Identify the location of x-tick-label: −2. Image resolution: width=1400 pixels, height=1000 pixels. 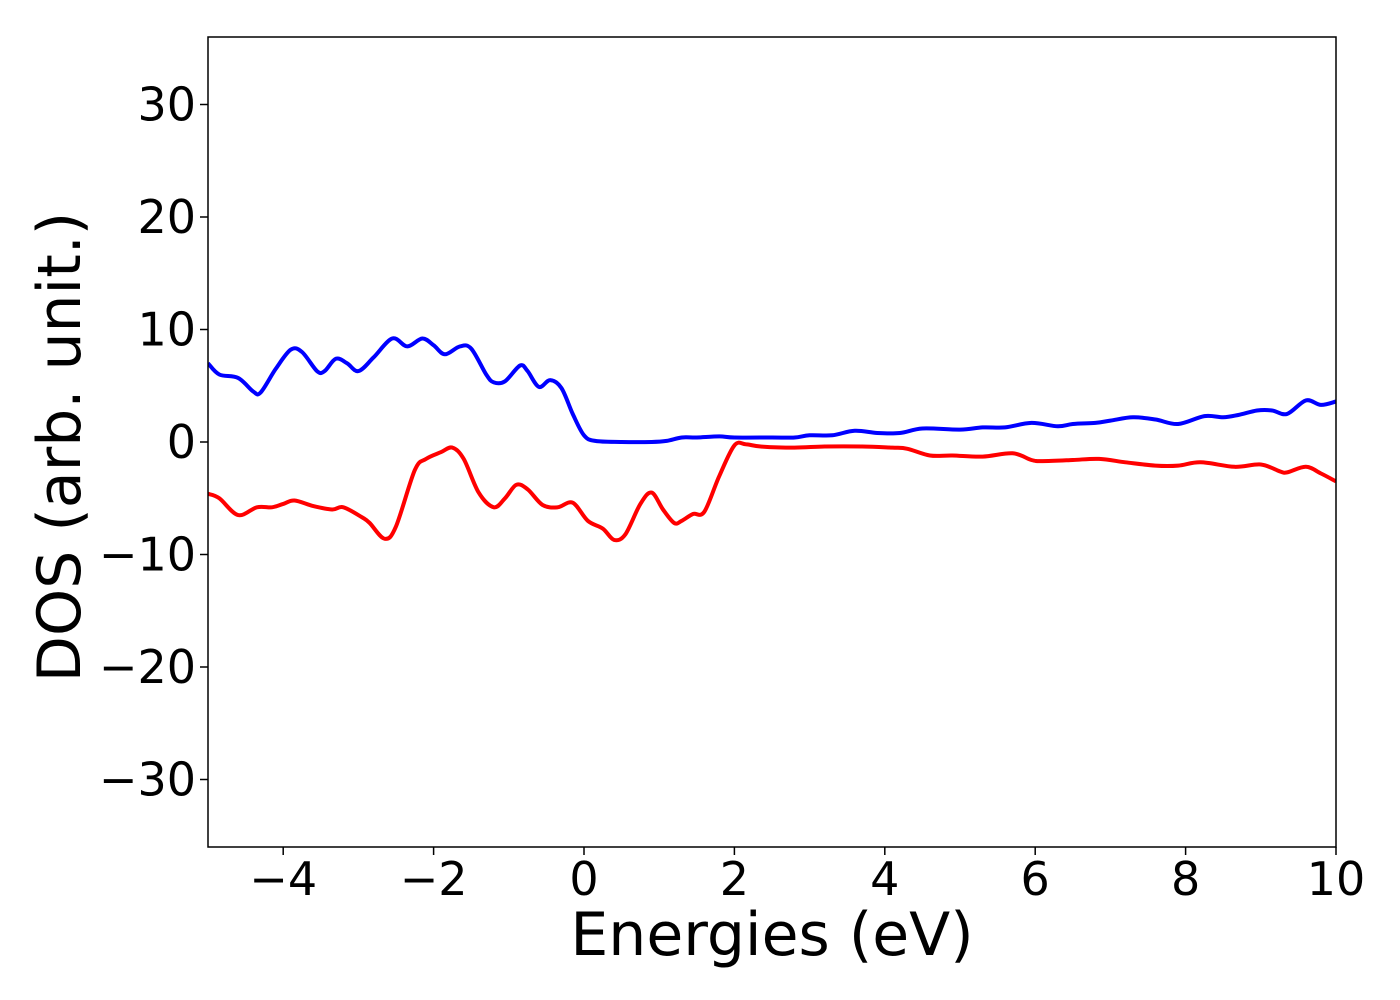
(434, 879).